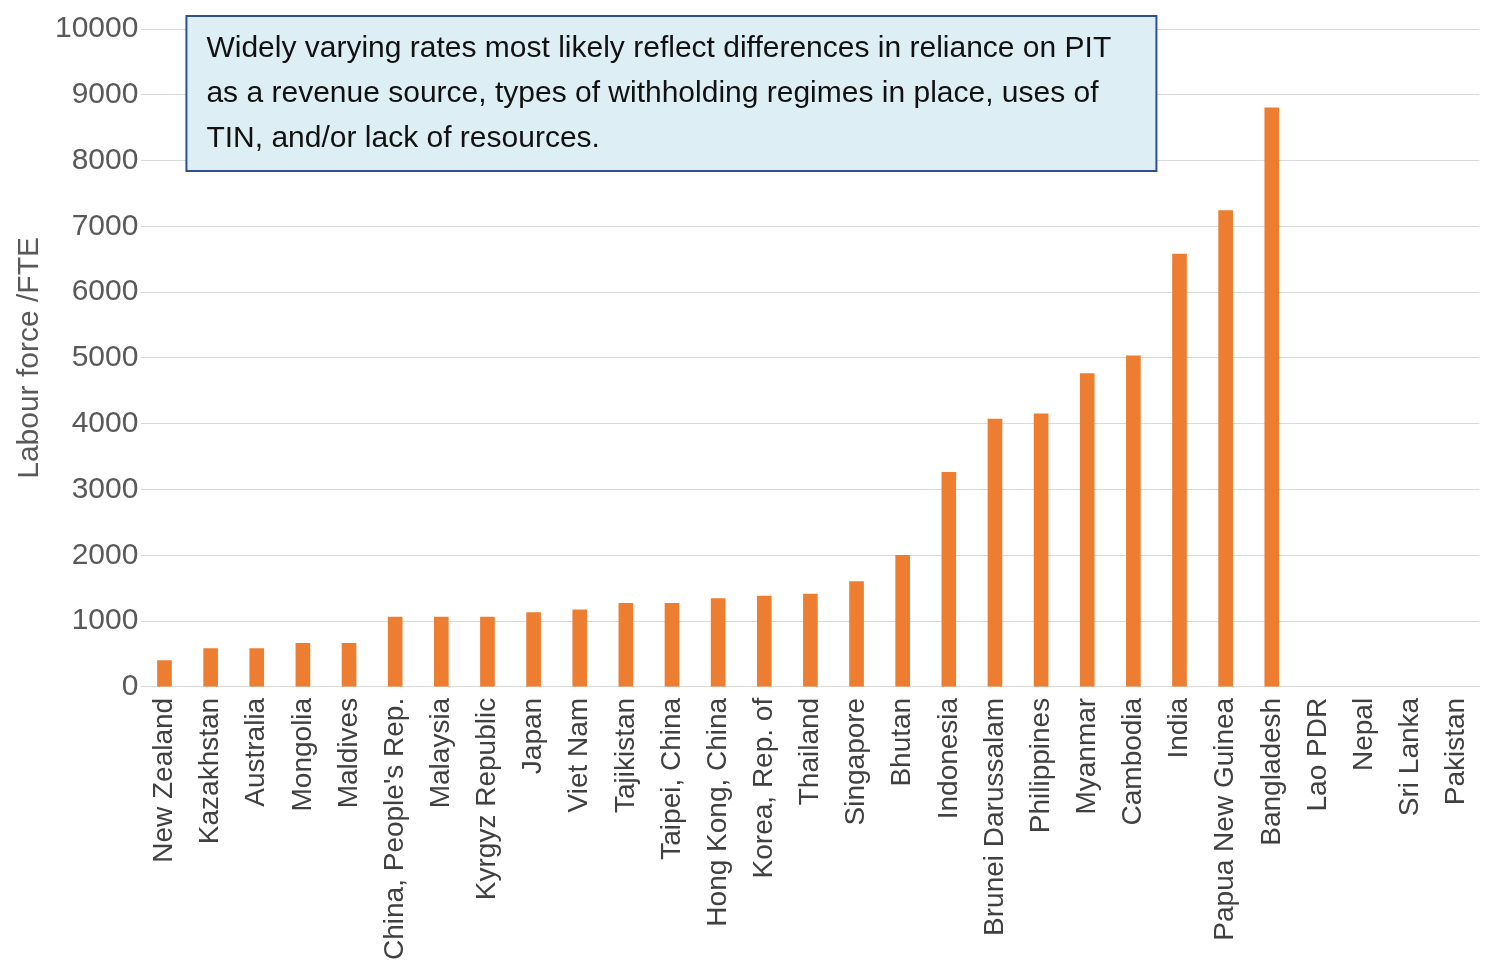 The width and height of the screenshot is (1503, 973). I want to click on y-tick-label: 8000, so click(105, 158).